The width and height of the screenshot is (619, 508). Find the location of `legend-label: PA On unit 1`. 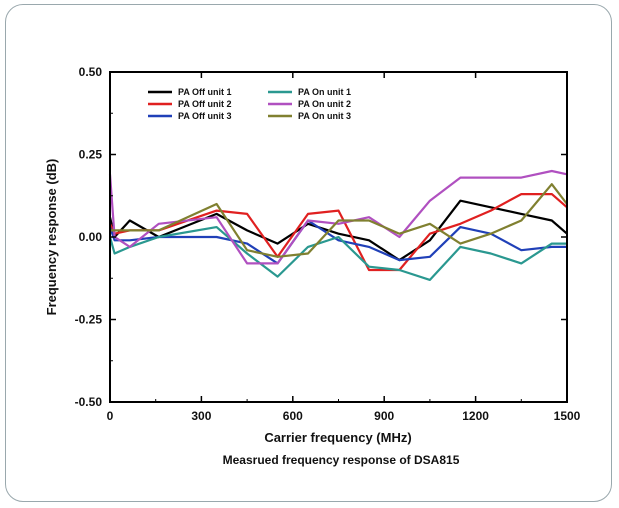

legend-label: PA On unit 1 is located at coordinates (324, 92).